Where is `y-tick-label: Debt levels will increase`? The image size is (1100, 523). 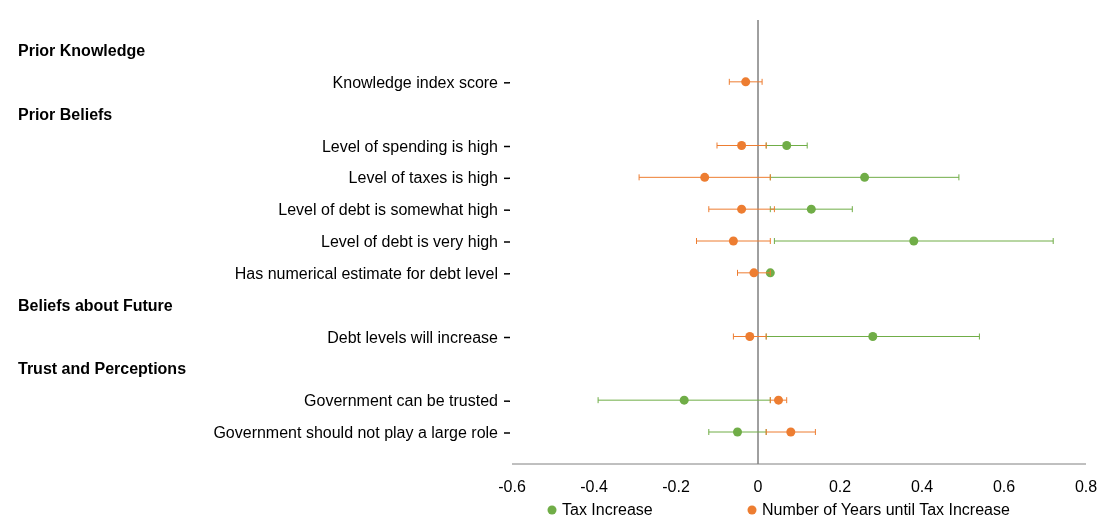
y-tick-label: Debt levels will increase is located at coordinates (413, 337).